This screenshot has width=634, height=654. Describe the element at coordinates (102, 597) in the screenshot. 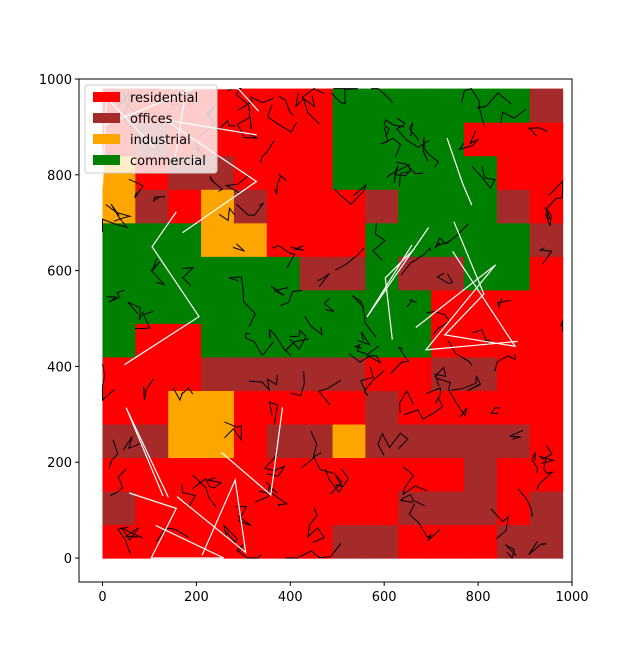

I see `x-tick-label: 0` at that location.